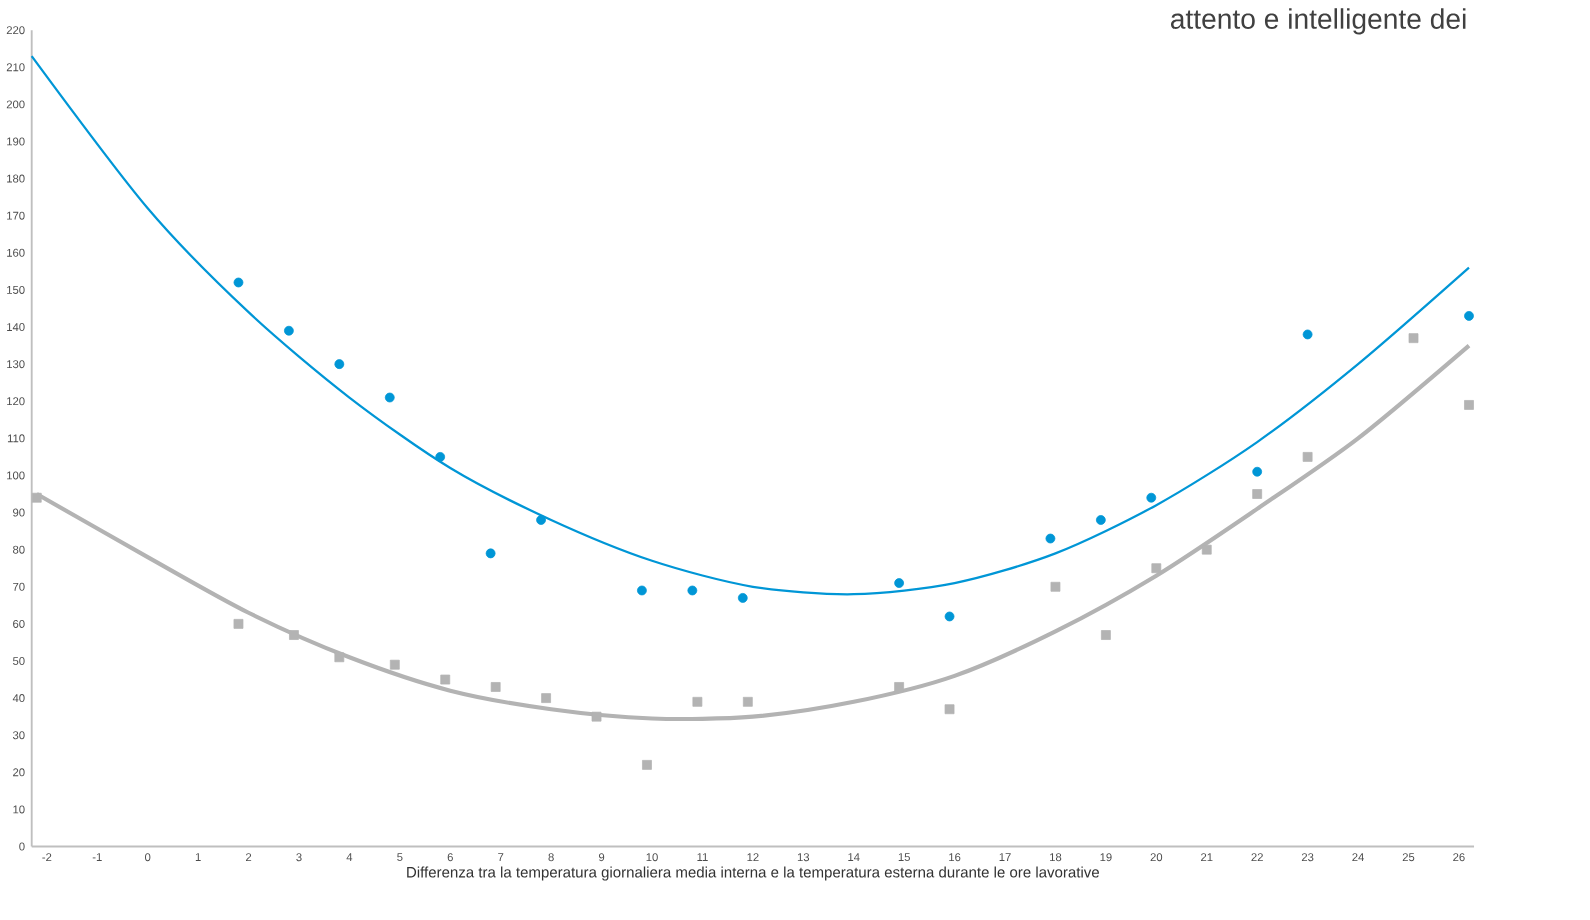  Describe the element at coordinates (1318, 21) in the screenshot. I see `annotation: attento e intelligente dei` at that location.